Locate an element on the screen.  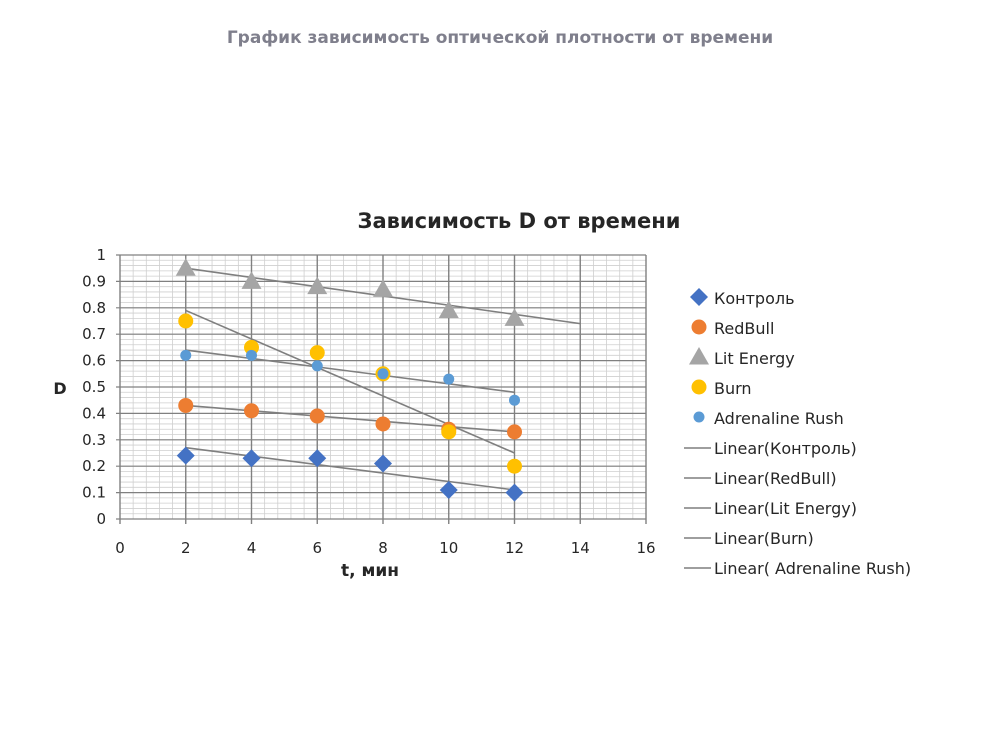
x-tick-label: 0 is located at coordinates (120, 548).